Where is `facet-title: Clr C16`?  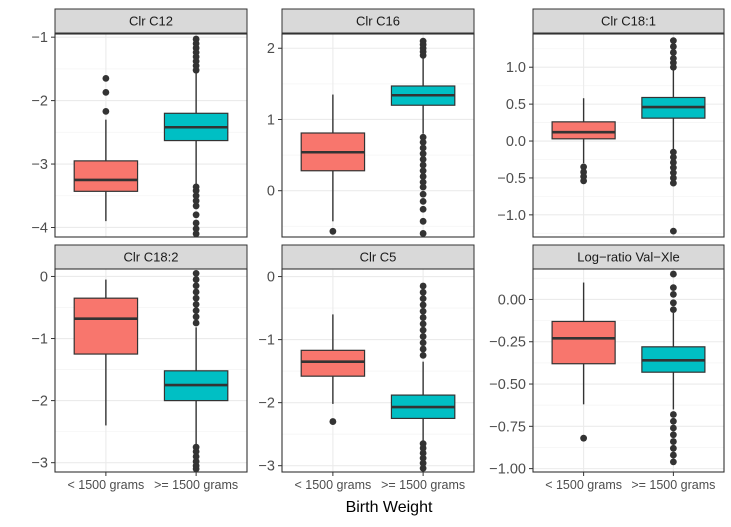
facet-title: Clr C16 is located at coordinates (378, 21).